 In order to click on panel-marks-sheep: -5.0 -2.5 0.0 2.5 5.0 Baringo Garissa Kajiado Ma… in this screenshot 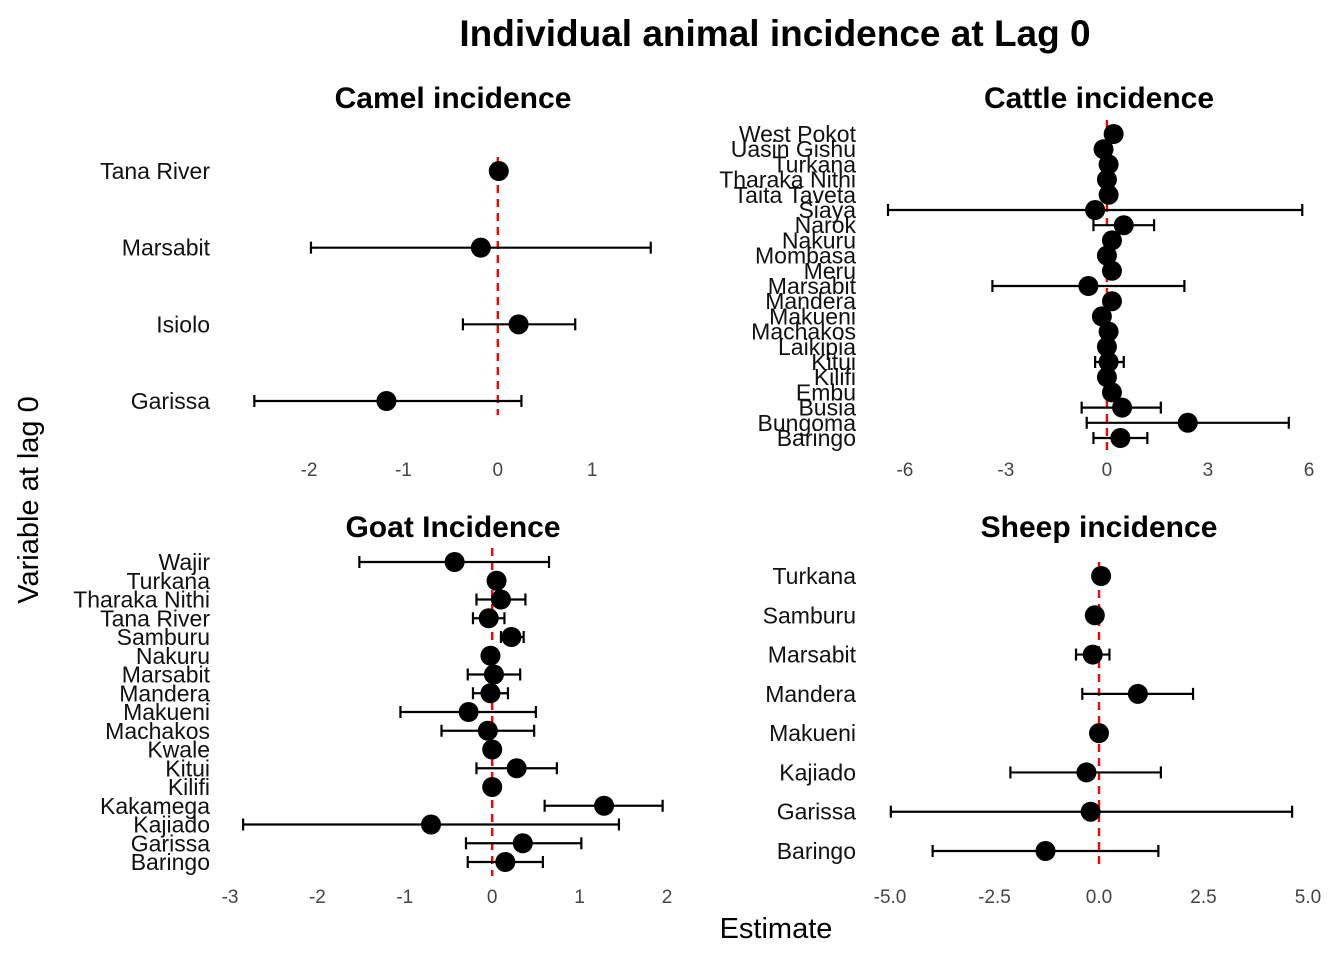, I will do `click(1042, 735)`.